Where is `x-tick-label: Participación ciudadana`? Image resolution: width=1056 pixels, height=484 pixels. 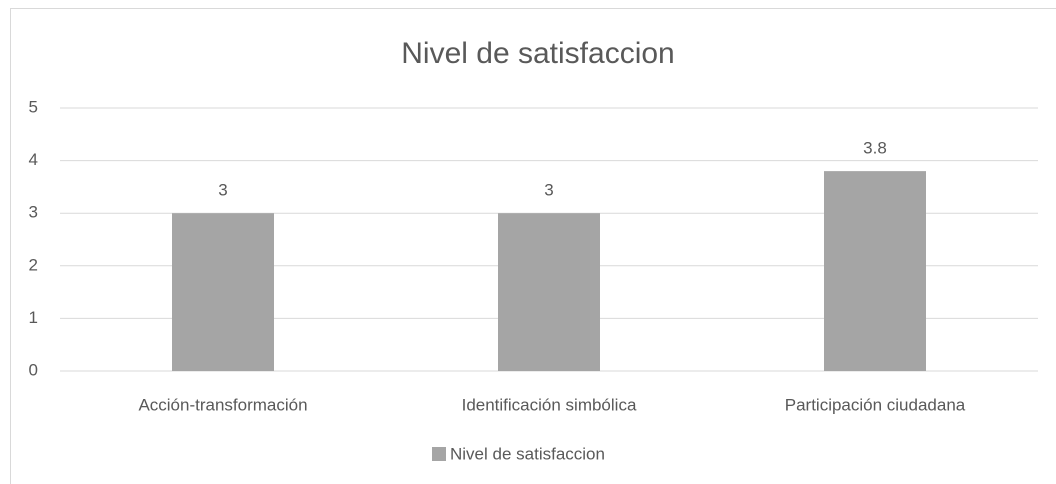
x-tick-label: Participación ciudadana is located at coordinates (875, 404).